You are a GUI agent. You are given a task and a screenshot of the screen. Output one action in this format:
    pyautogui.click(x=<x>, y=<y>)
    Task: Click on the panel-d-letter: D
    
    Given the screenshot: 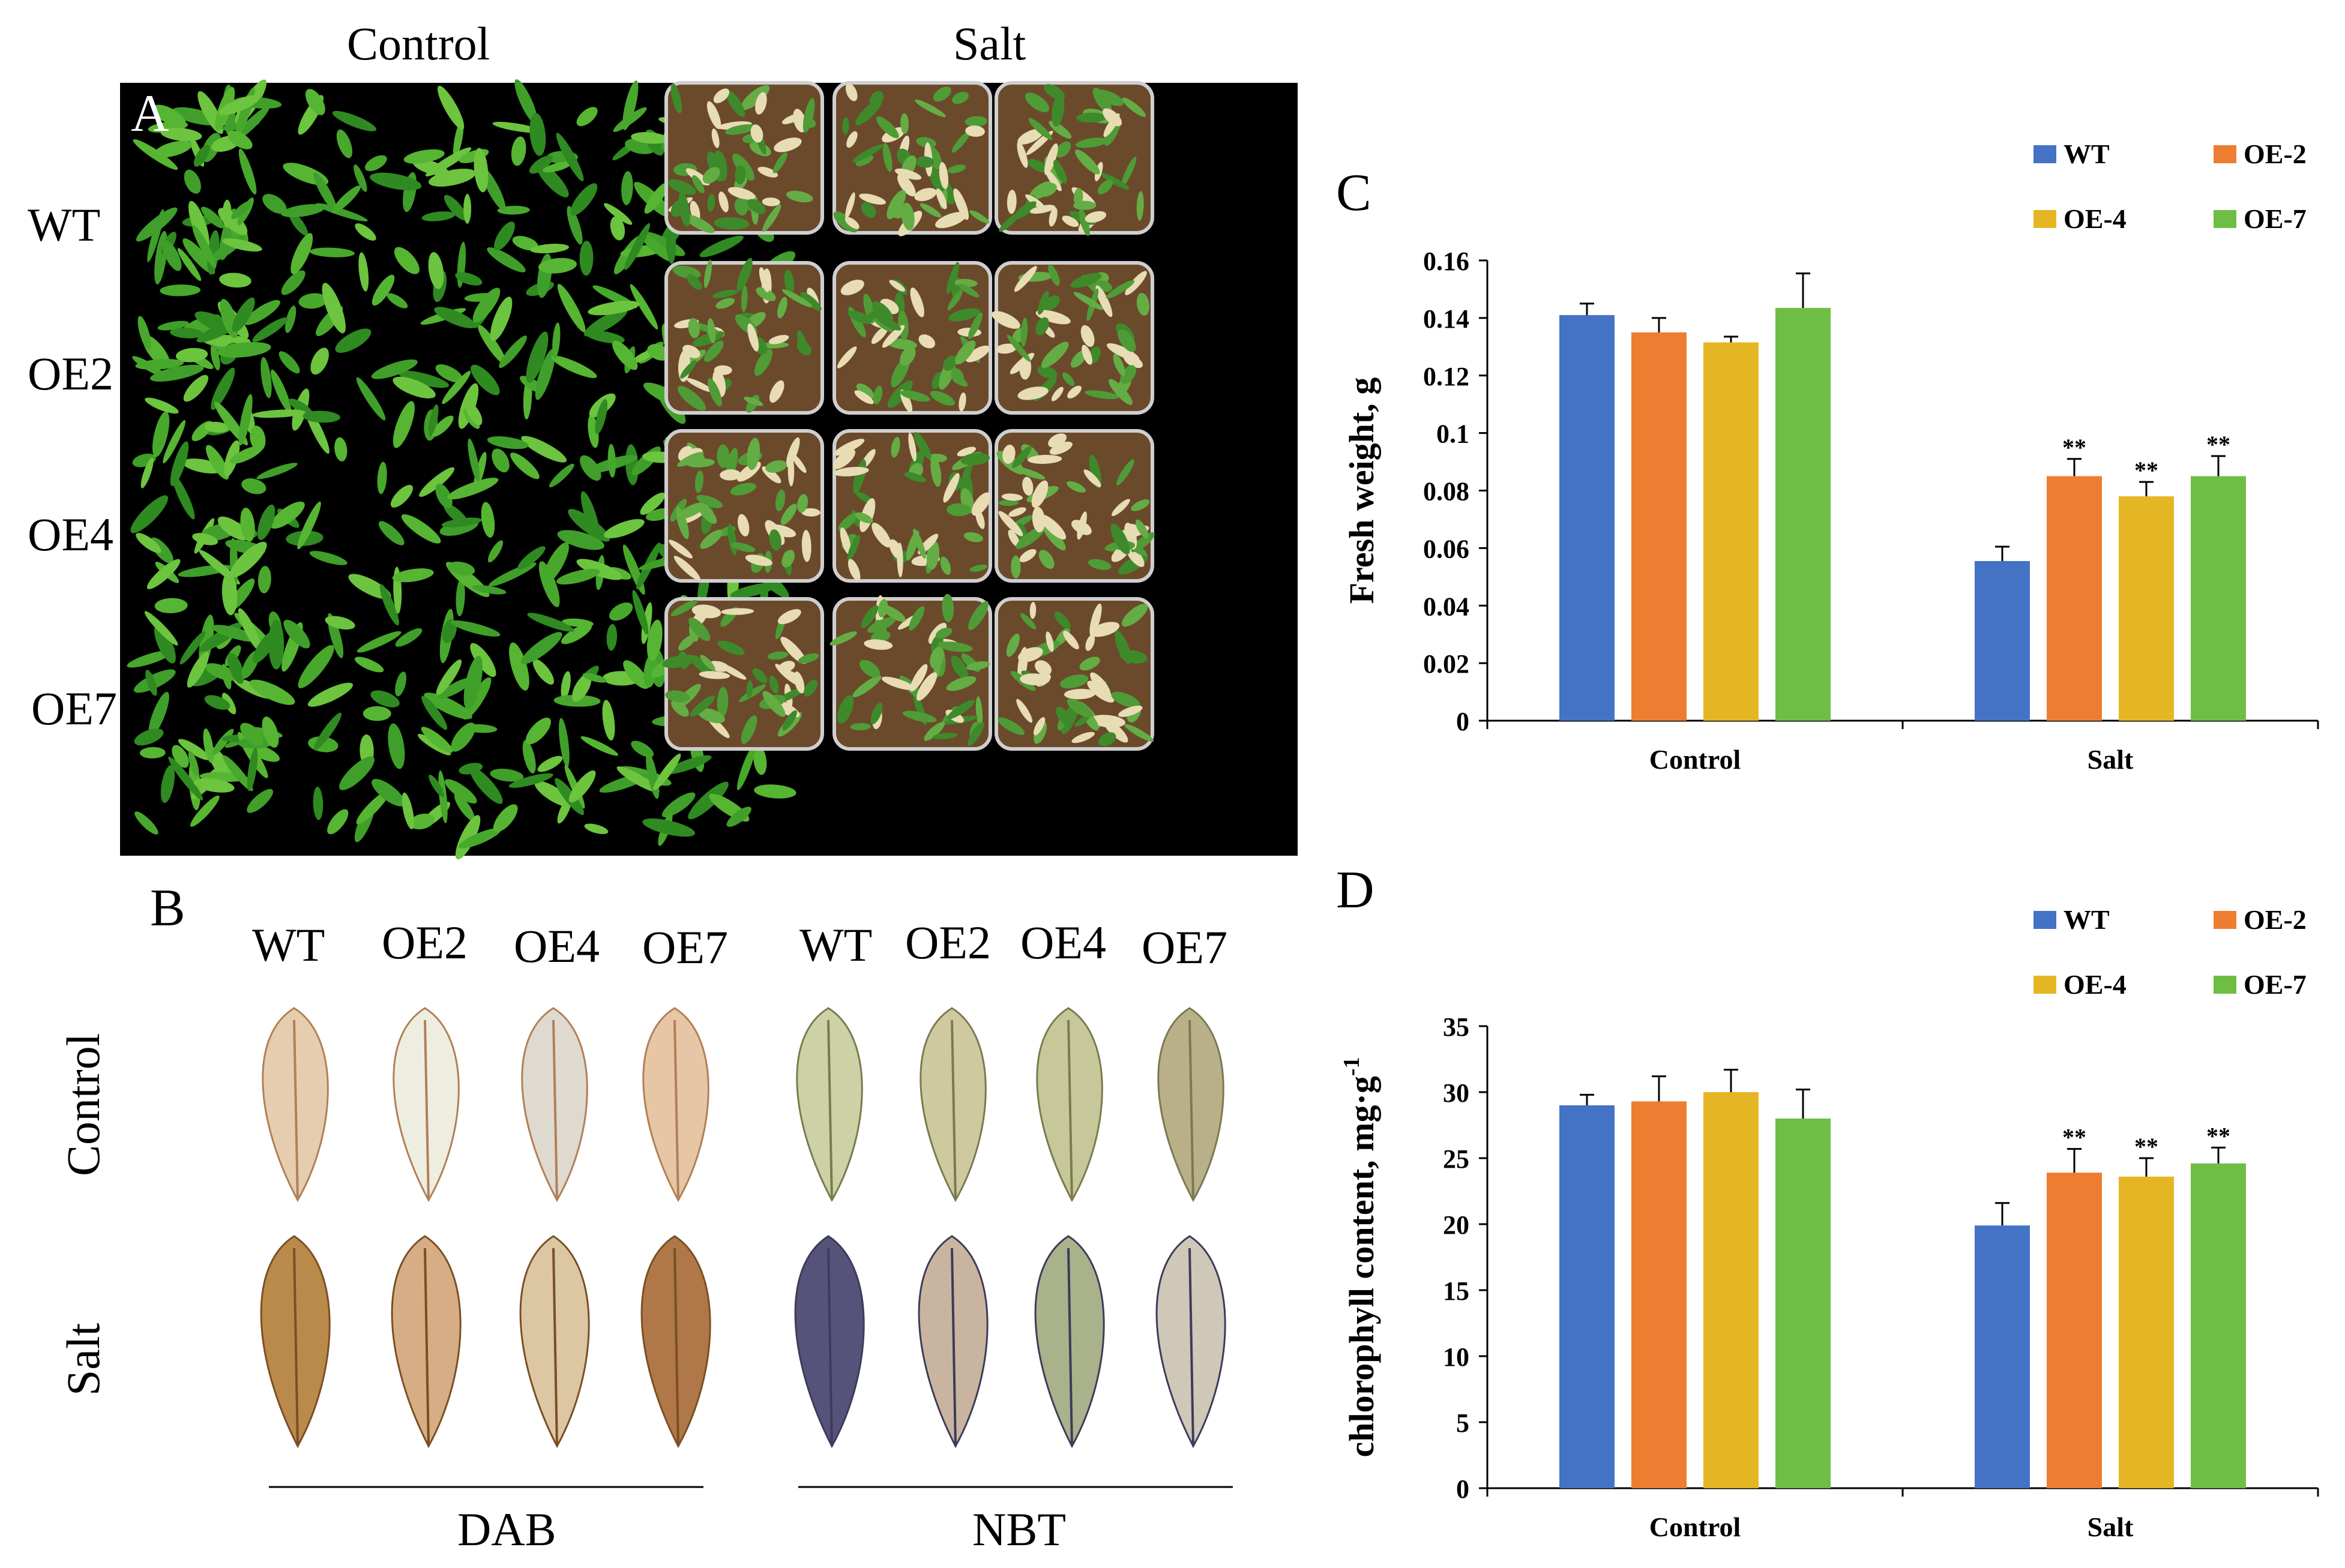 What is the action you would take?
    pyautogui.click(x=1355, y=890)
    